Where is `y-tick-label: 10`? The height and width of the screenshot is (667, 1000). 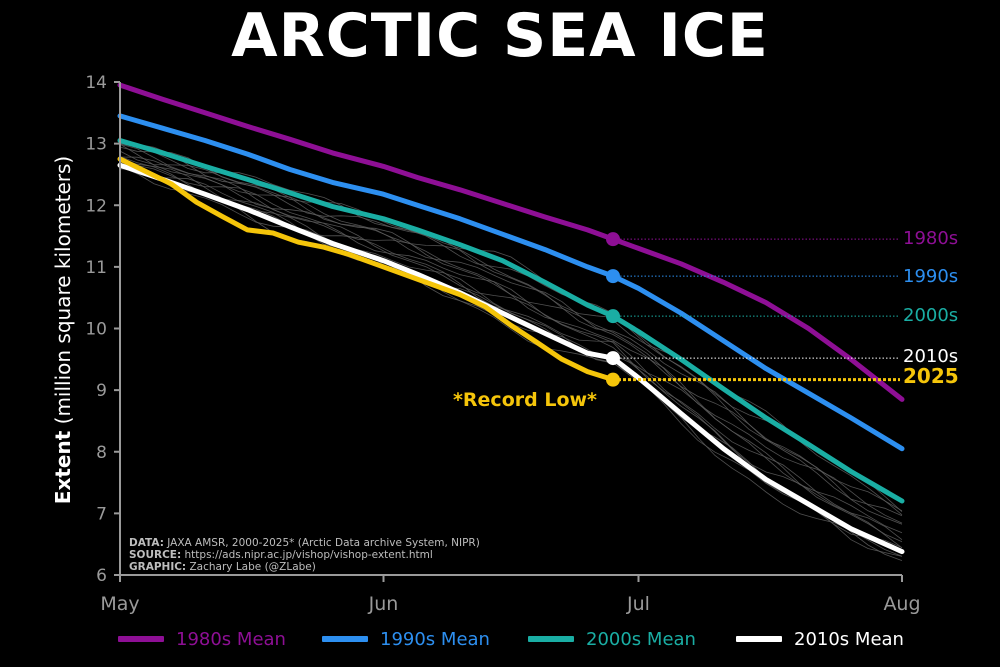
y-tick-label: 10 is located at coordinates (96, 330).